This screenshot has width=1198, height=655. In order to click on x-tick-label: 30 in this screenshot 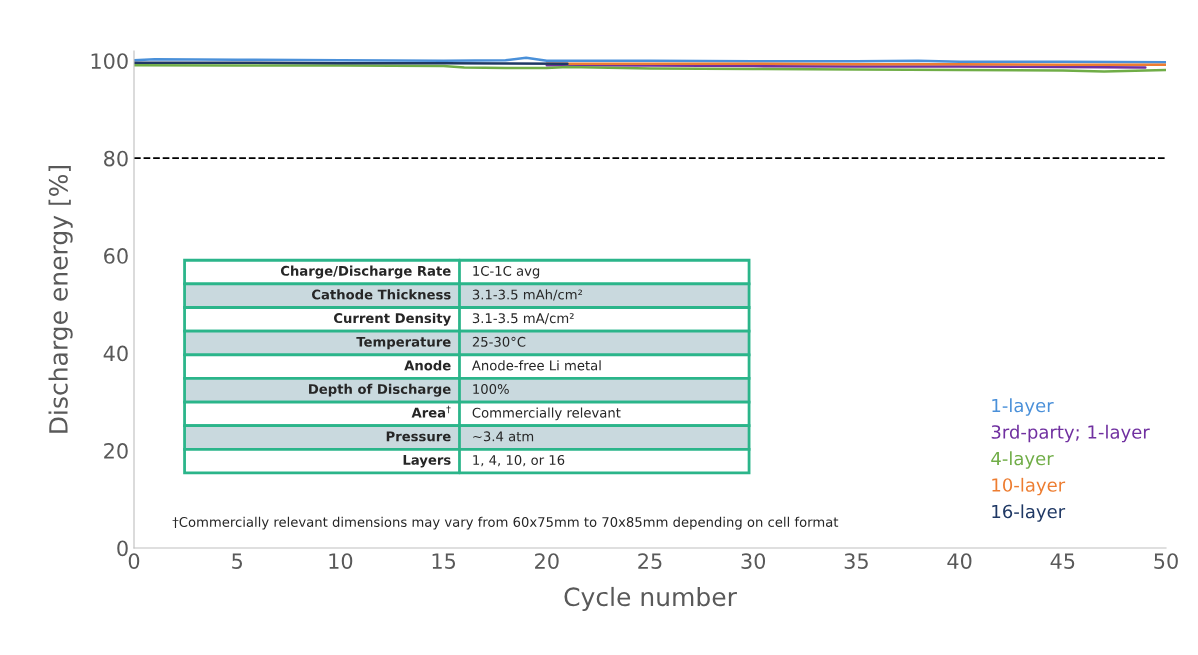, I will do `click(753, 561)`.